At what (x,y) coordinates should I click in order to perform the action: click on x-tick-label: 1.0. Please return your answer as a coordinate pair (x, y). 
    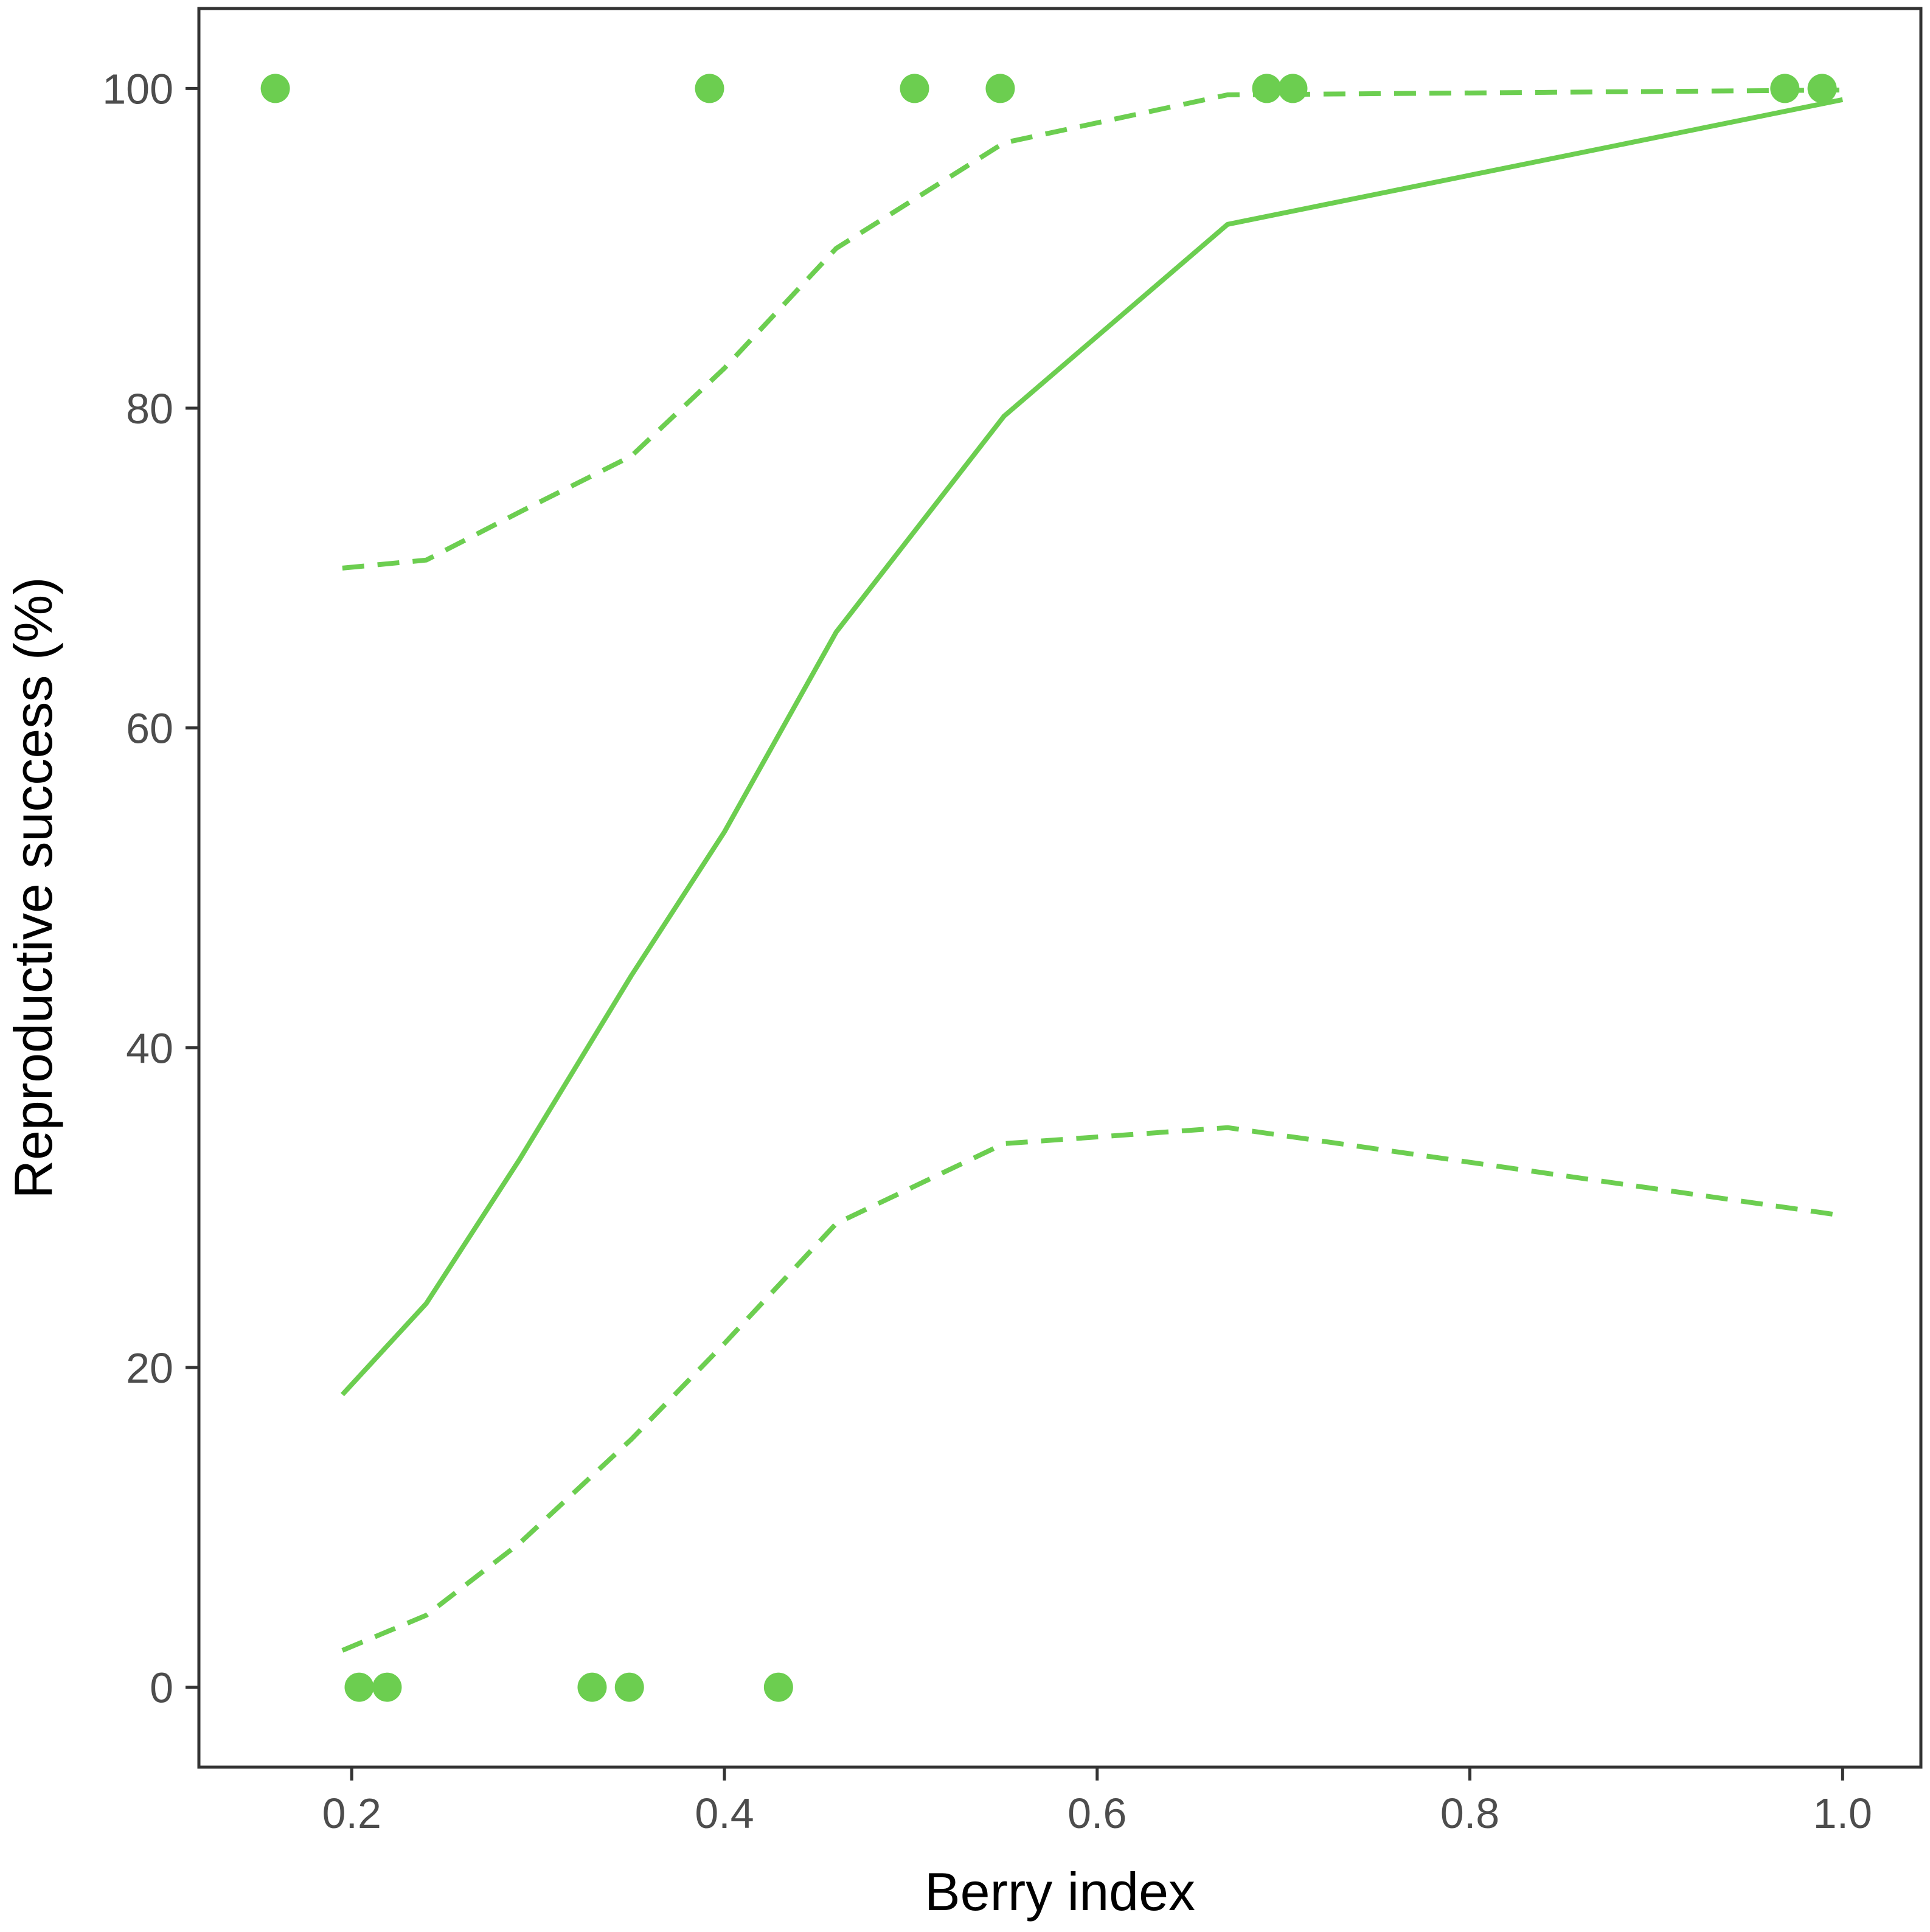
    Looking at the image, I should click on (1842, 1813).